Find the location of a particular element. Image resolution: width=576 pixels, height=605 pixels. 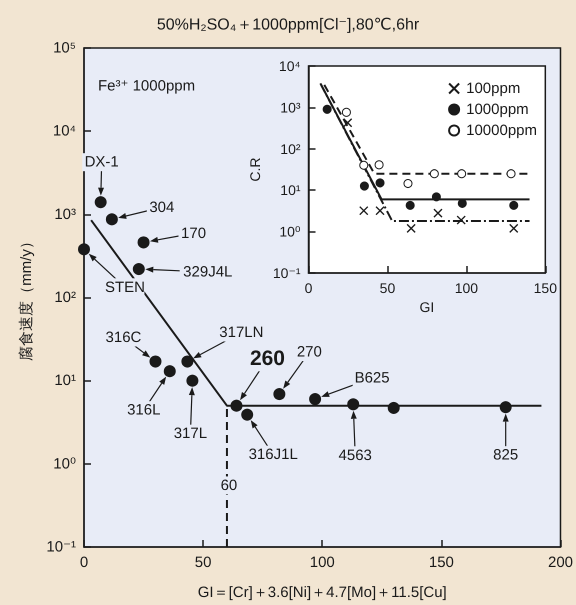

annotation: 170 is located at coordinates (193, 233).